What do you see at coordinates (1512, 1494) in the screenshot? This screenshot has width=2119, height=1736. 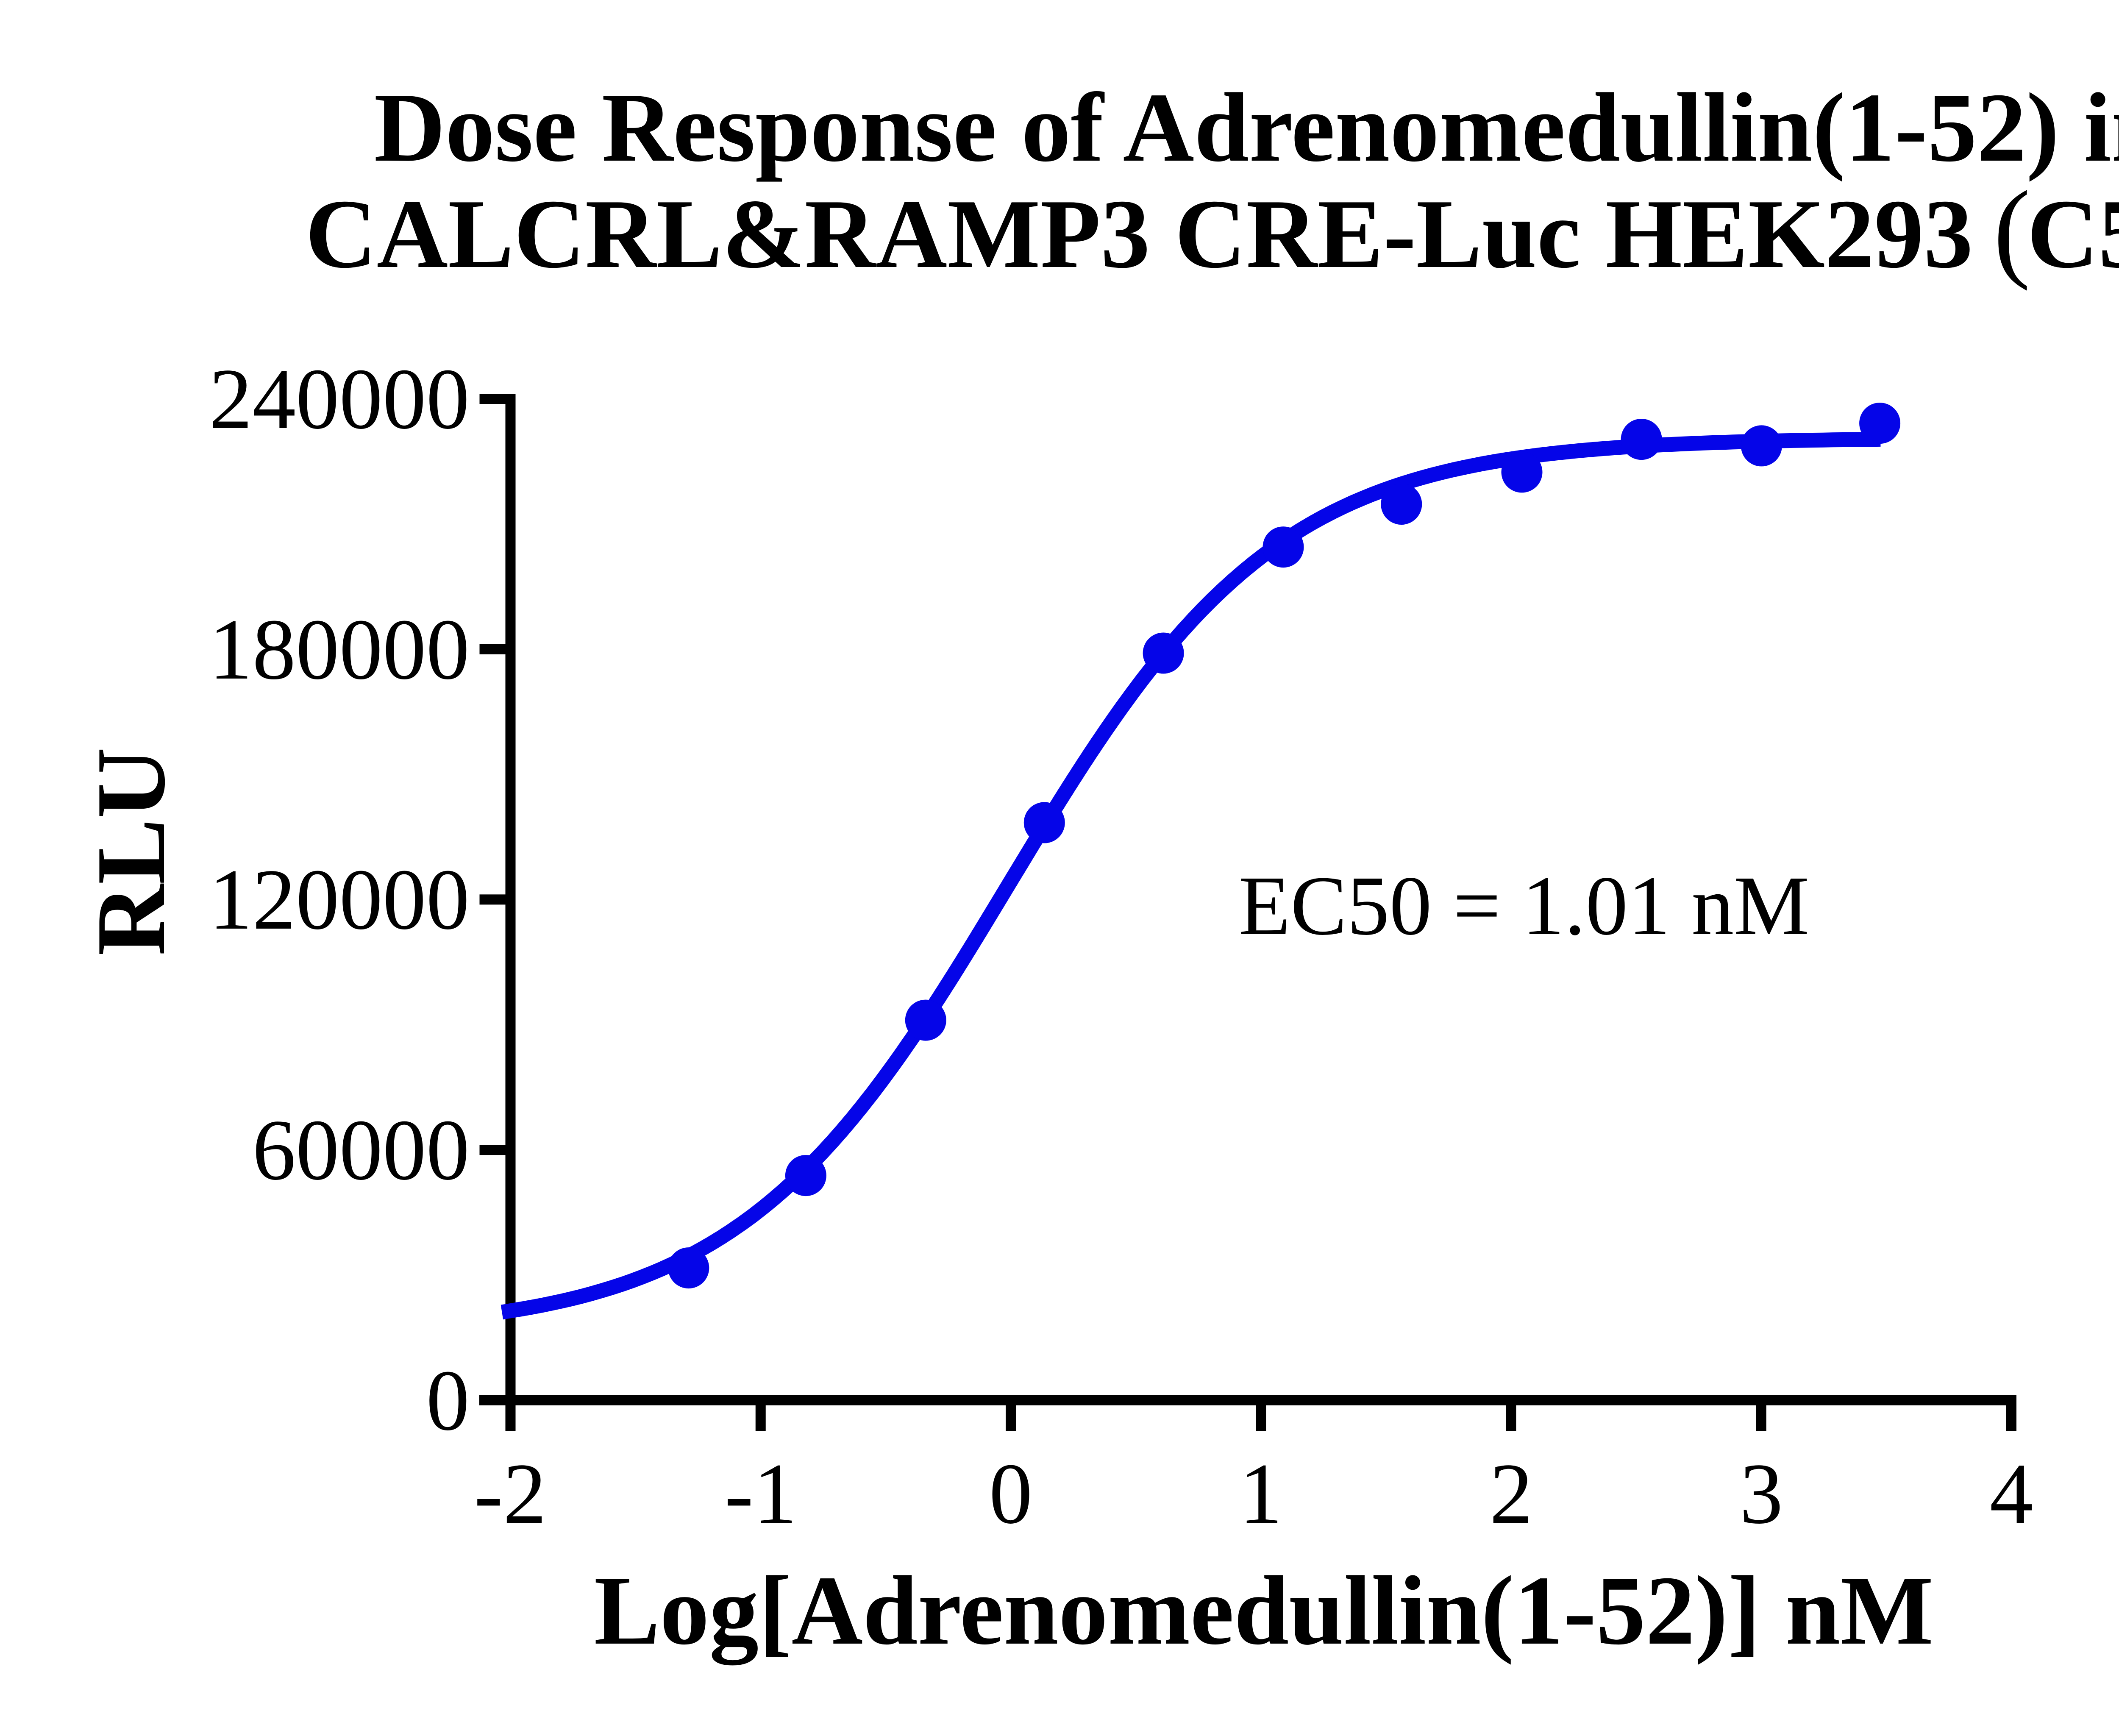 I see `svg-text: 2` at bounding box center [1512, 1494].